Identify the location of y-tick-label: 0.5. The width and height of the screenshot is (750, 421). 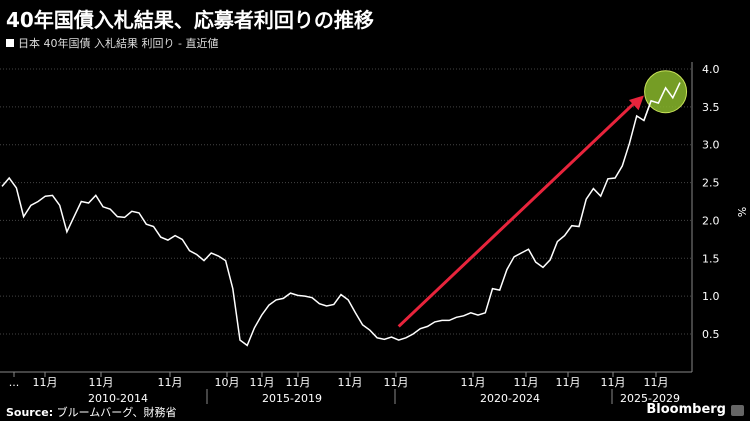
(711, 334).